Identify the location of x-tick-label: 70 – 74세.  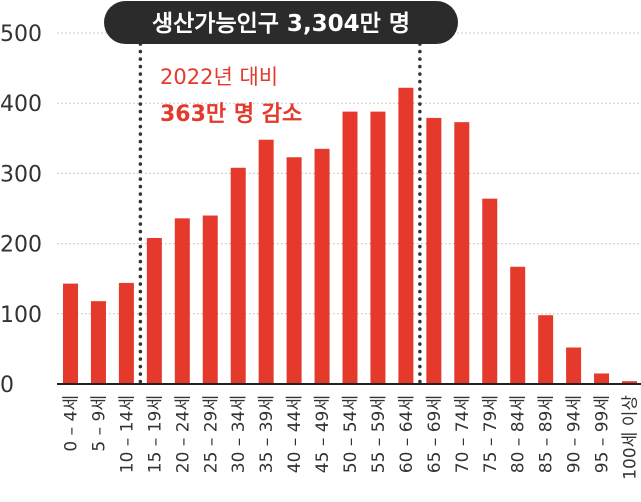
(463, 434).